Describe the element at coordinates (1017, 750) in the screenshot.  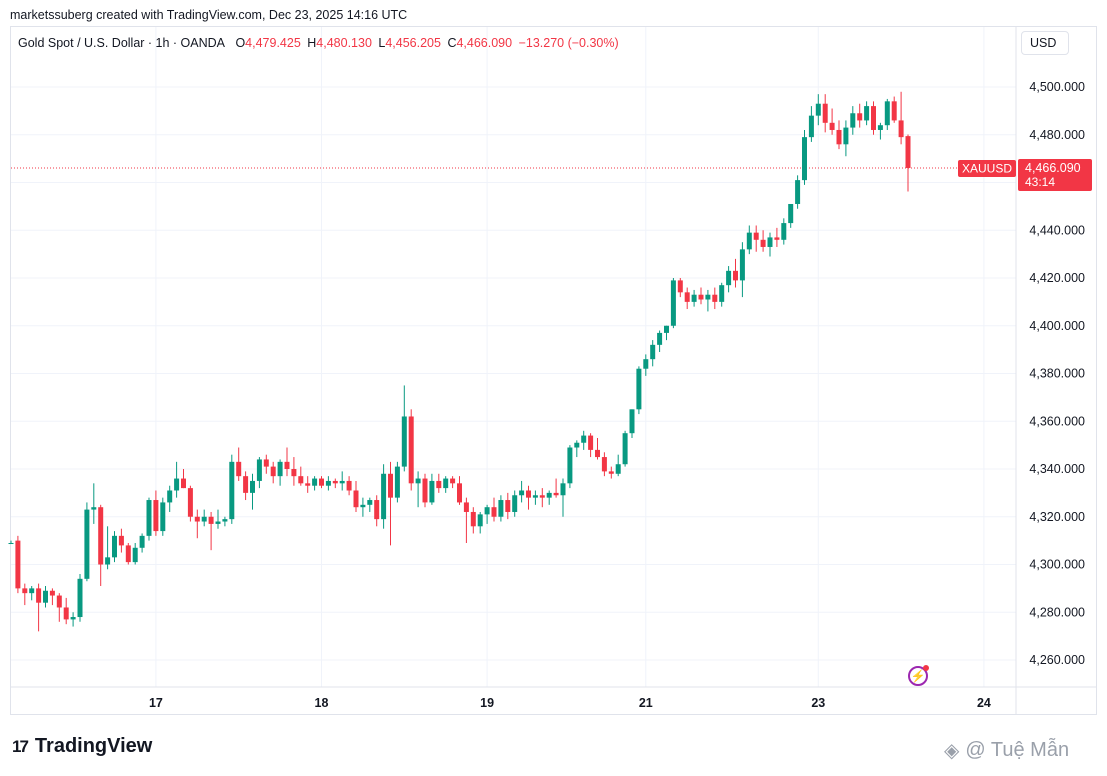
I see `watermark-text: @ Tuệ Mẫn` at that location.